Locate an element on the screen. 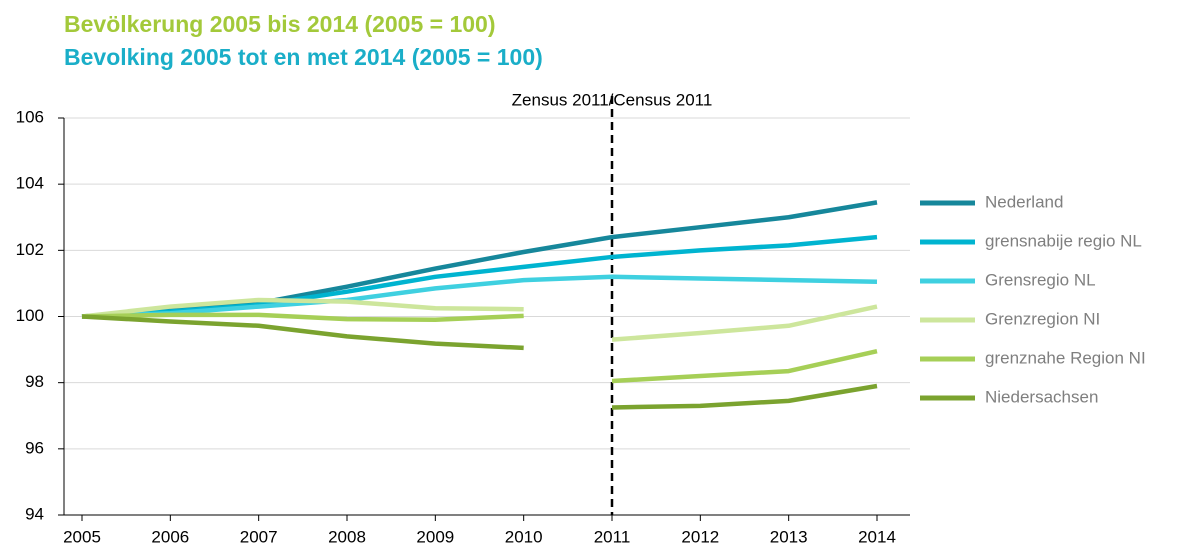 The image size is (1188, 548). legend-label: grensnabije regio NL is located at coordinates (1063, 240).